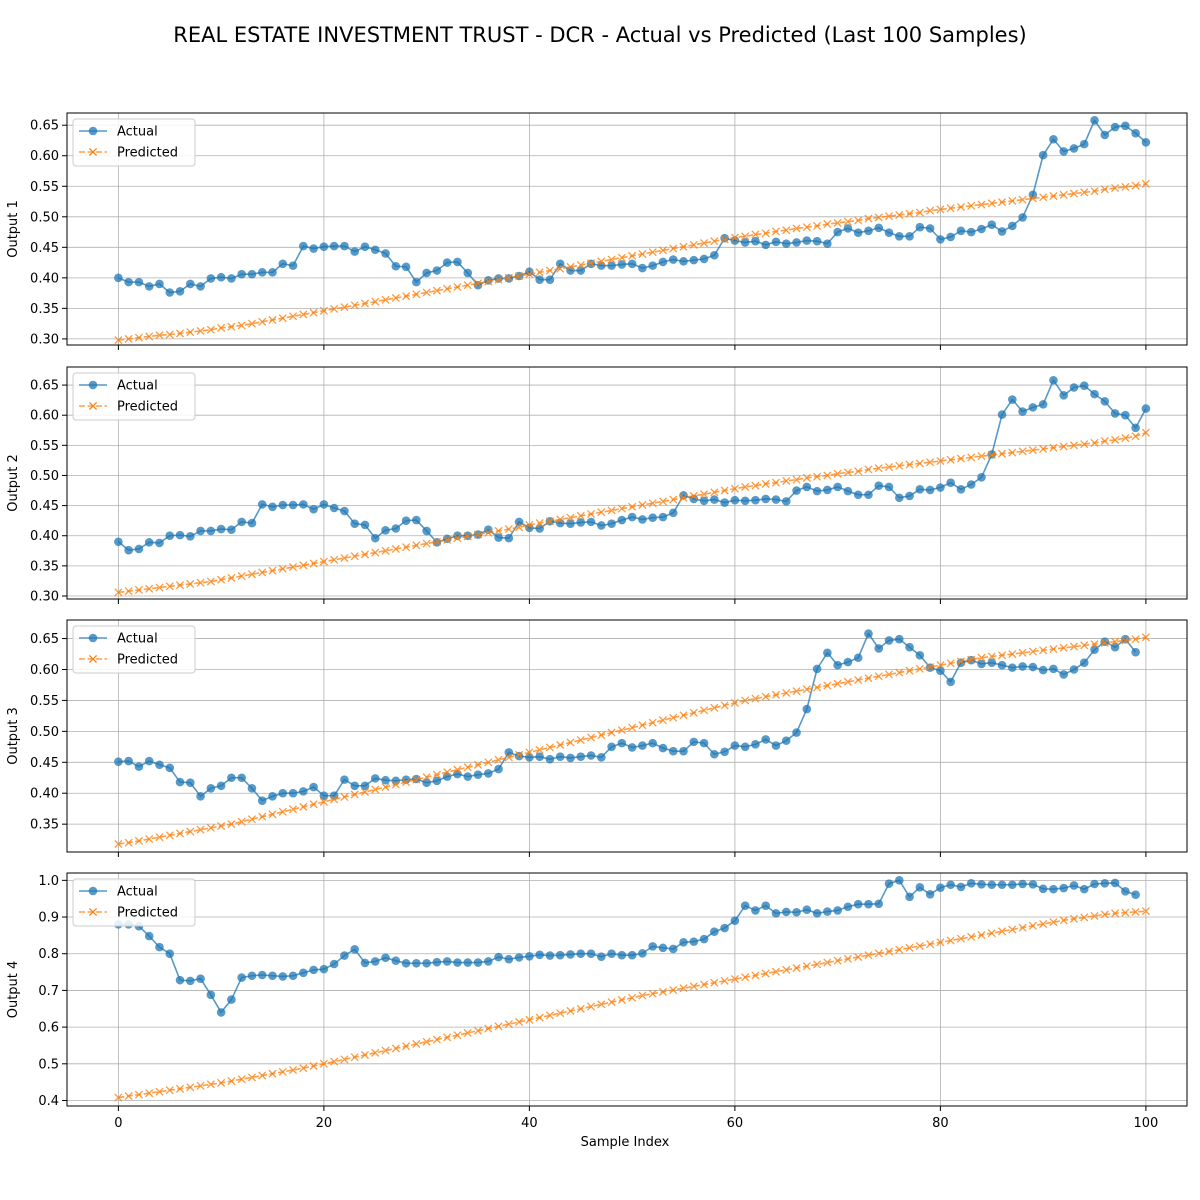 This screenshot has height=1200, width=1200. Describe the element at coordinates (44, 825) in the screenshot. I see `y-tick-label: 0.35` at that location.